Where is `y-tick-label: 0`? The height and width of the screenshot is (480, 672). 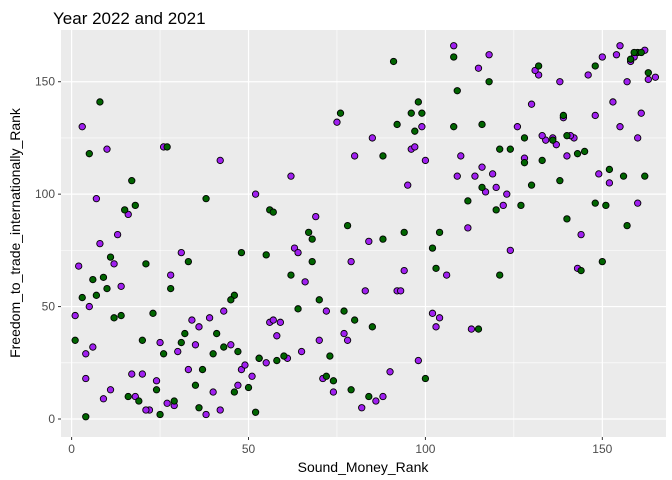 y-tick-label: 0 is located at coordinates (51, 419).